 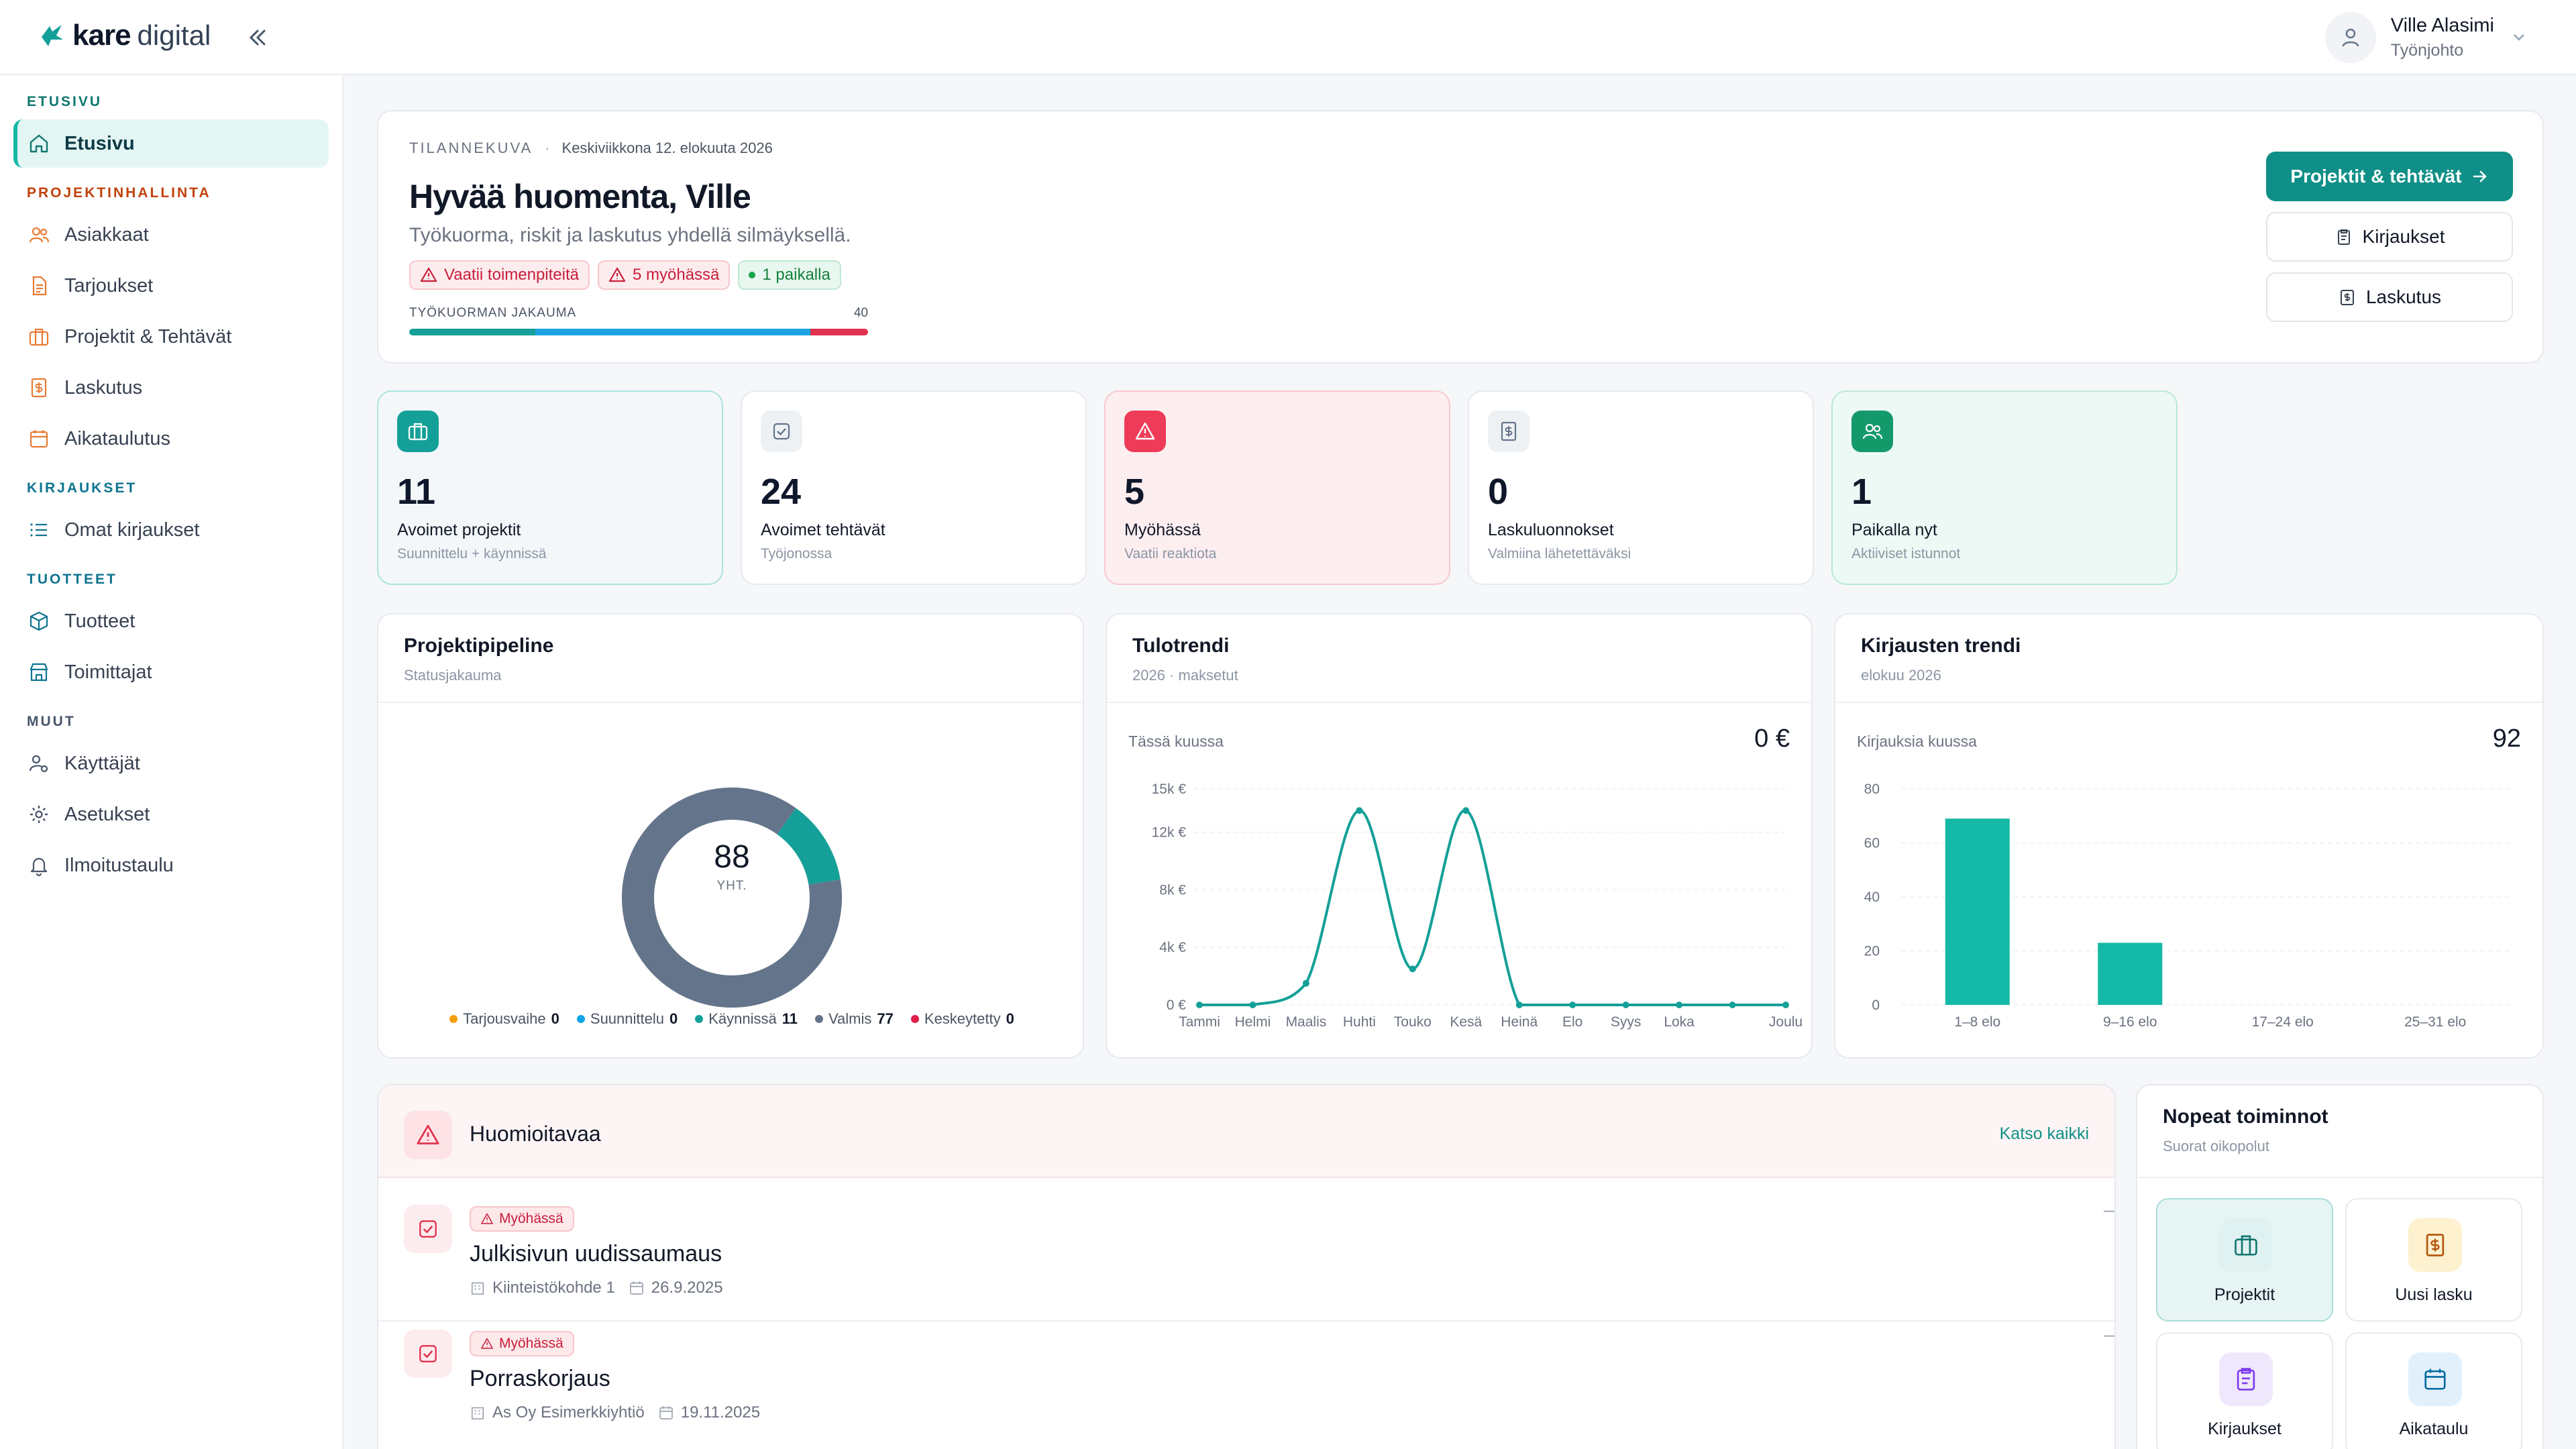 What do you see at coordinates (781, 492) in the screenshot?
I see `kpi-value: 24` at bounding box center [781, 492].